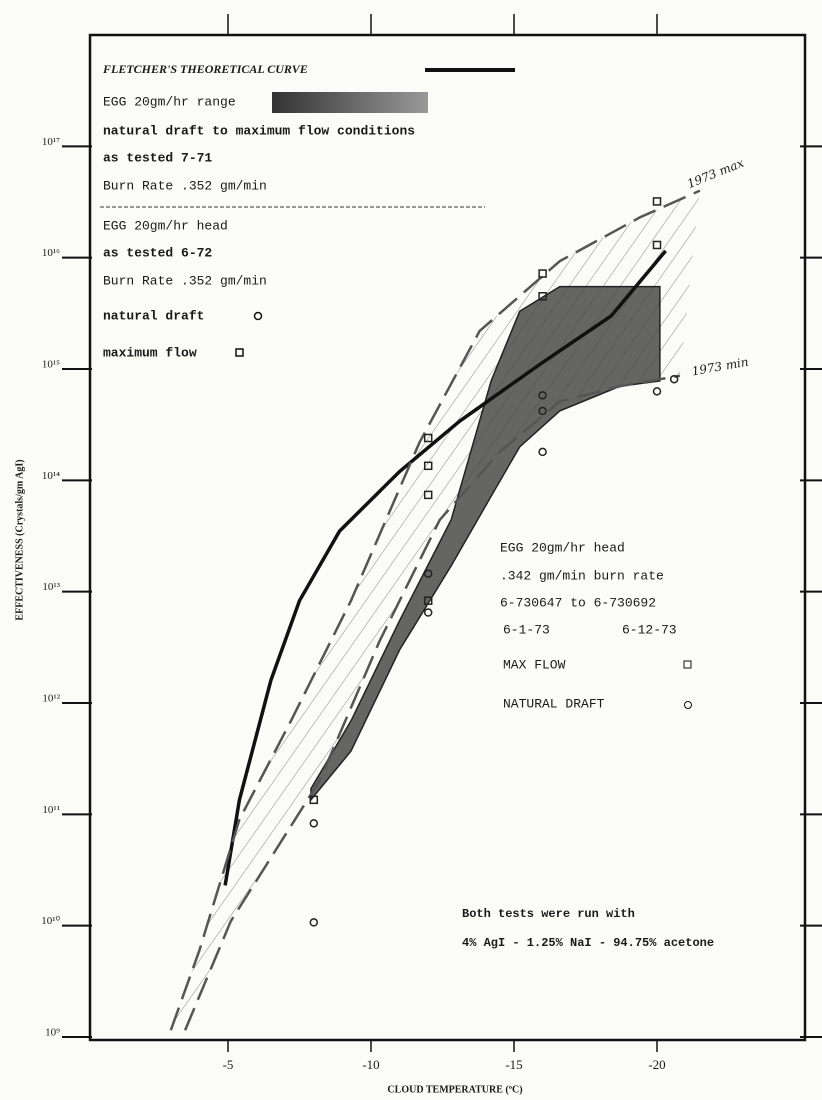 Image resolution: width=822 pixels, height=1100 pixels. What do you see at coordinates (454, 1089) in the screenshot?
I see `x-axis-title: CLOUD TEMPERATURE (ºC)` at bounding box center [454, 1089].